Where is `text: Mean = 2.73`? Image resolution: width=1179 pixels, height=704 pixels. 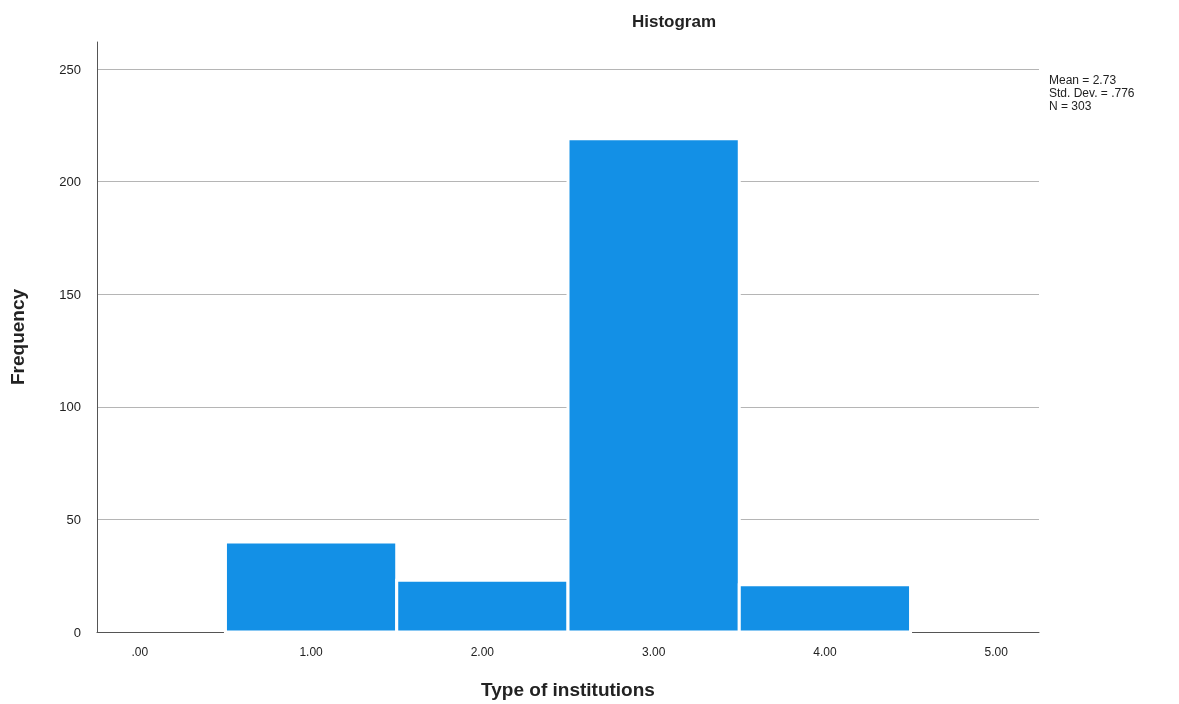
text: Mean = 2.73 is located at coordinates (1083, 80).